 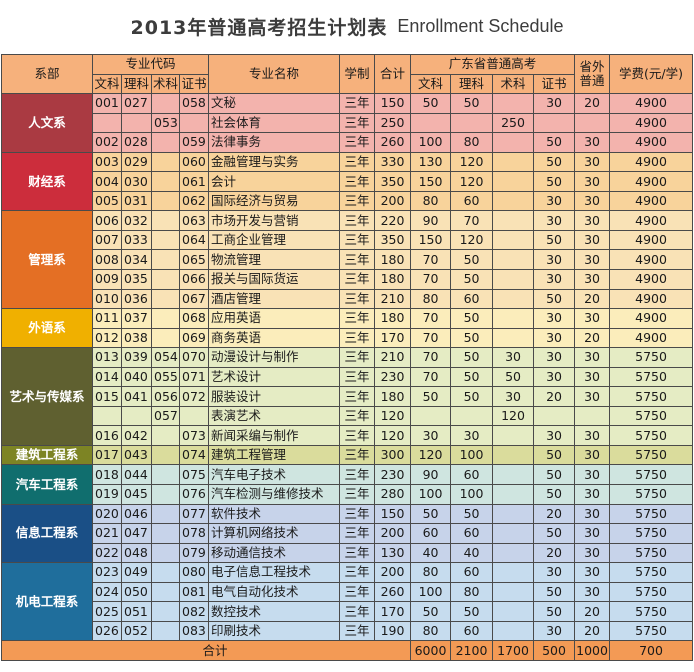 I want to click on table-row: 管理系 006 032 063 市场开发与营销 三年 220 90 70 30 30 4900, so click(x=347, y=260).